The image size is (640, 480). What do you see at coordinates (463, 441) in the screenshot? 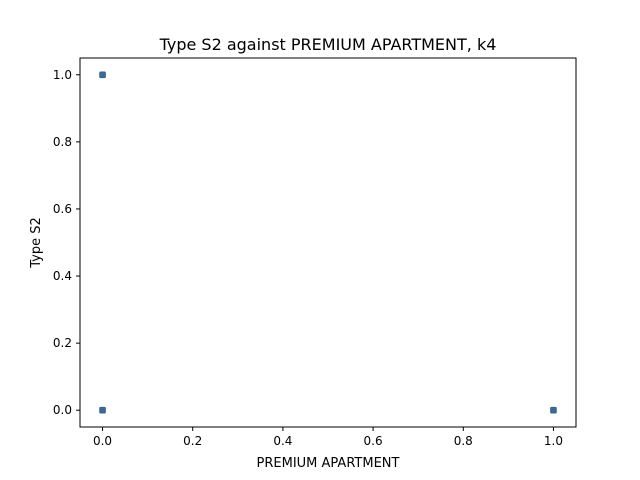
I see `x-tick-label: 0.8` at bounding box center [463, 441].